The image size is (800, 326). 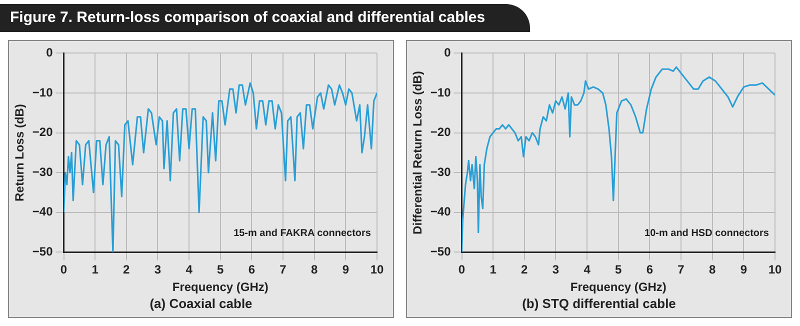 I want to click on chart-title: Figure 7. Return-loss comparison of coaxial and differential cables, so click(x=265, y=18).